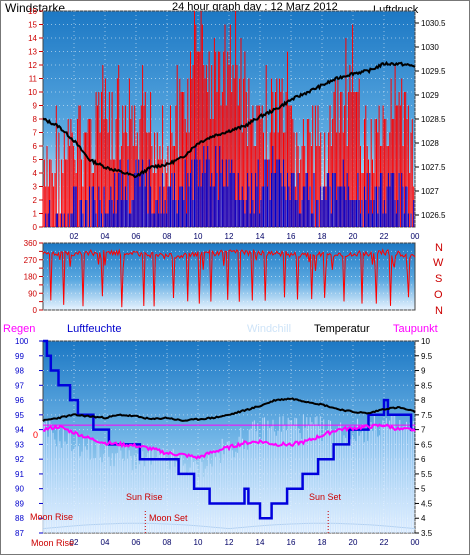  I want to click on wind-axis-tick-label: 12, so click(32, 65).